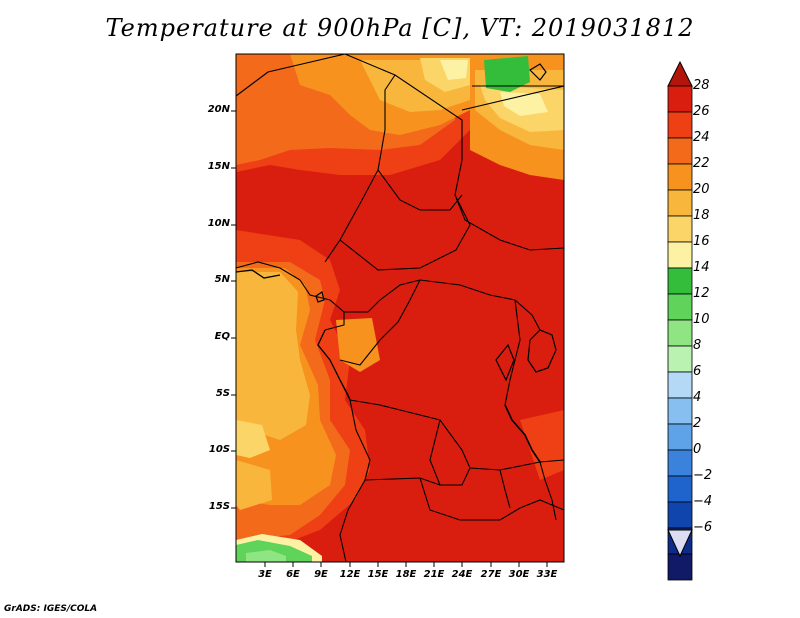 This screenshot has height=618, width=800. I want to click on colorbar-label: 24, so click(701, 137).